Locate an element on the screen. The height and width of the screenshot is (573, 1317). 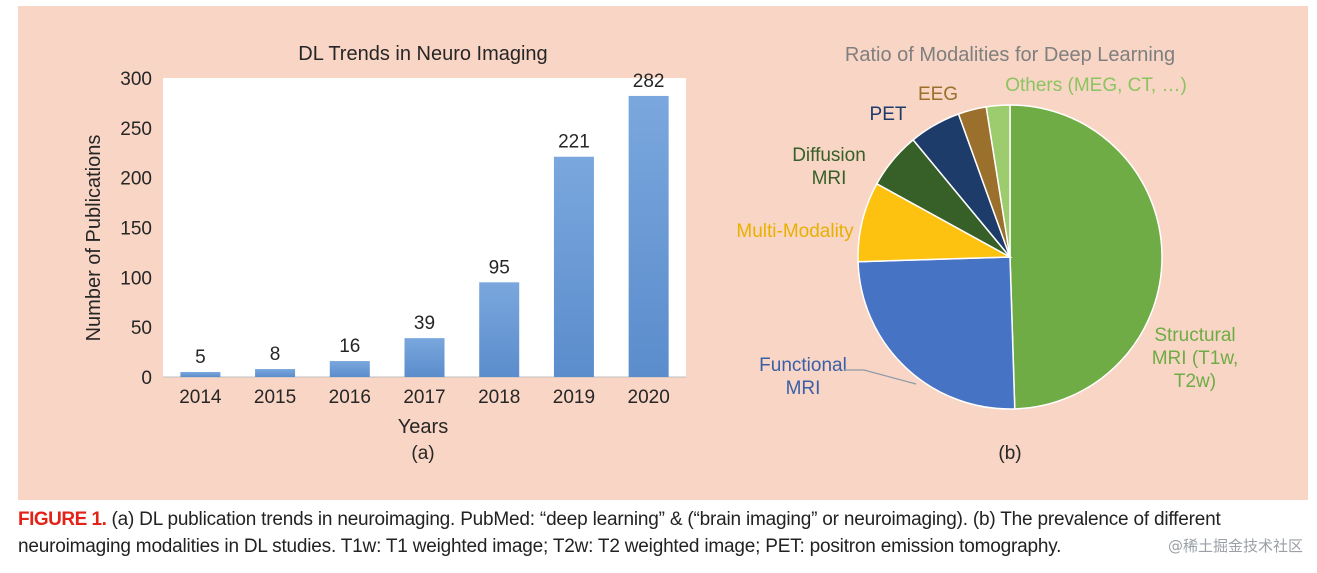
x-tick-label: 2014 is located at coordinates (200, 397).